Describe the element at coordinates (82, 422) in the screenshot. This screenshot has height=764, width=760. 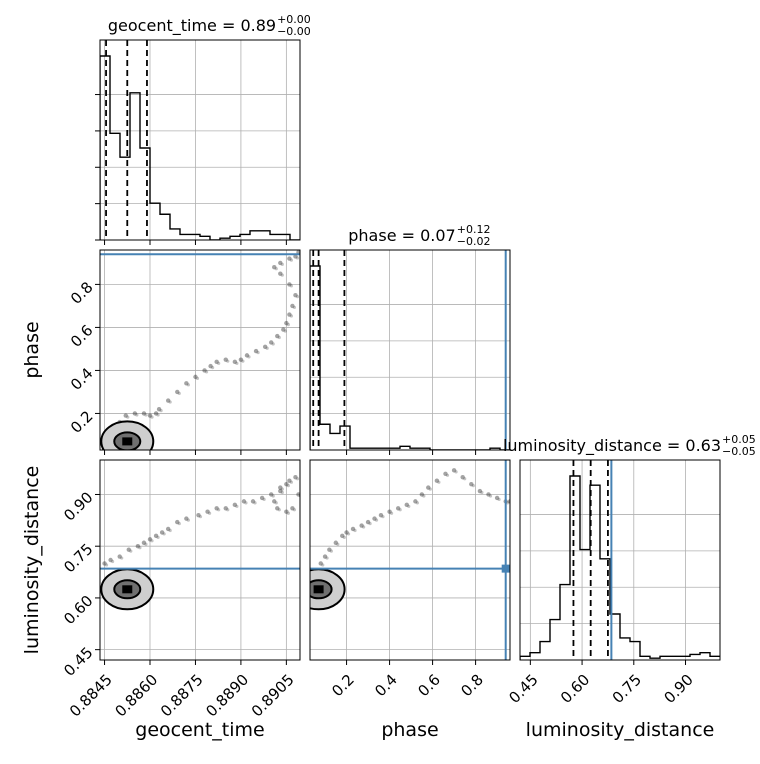
I see `y-tick-label: 0.2` at that location.